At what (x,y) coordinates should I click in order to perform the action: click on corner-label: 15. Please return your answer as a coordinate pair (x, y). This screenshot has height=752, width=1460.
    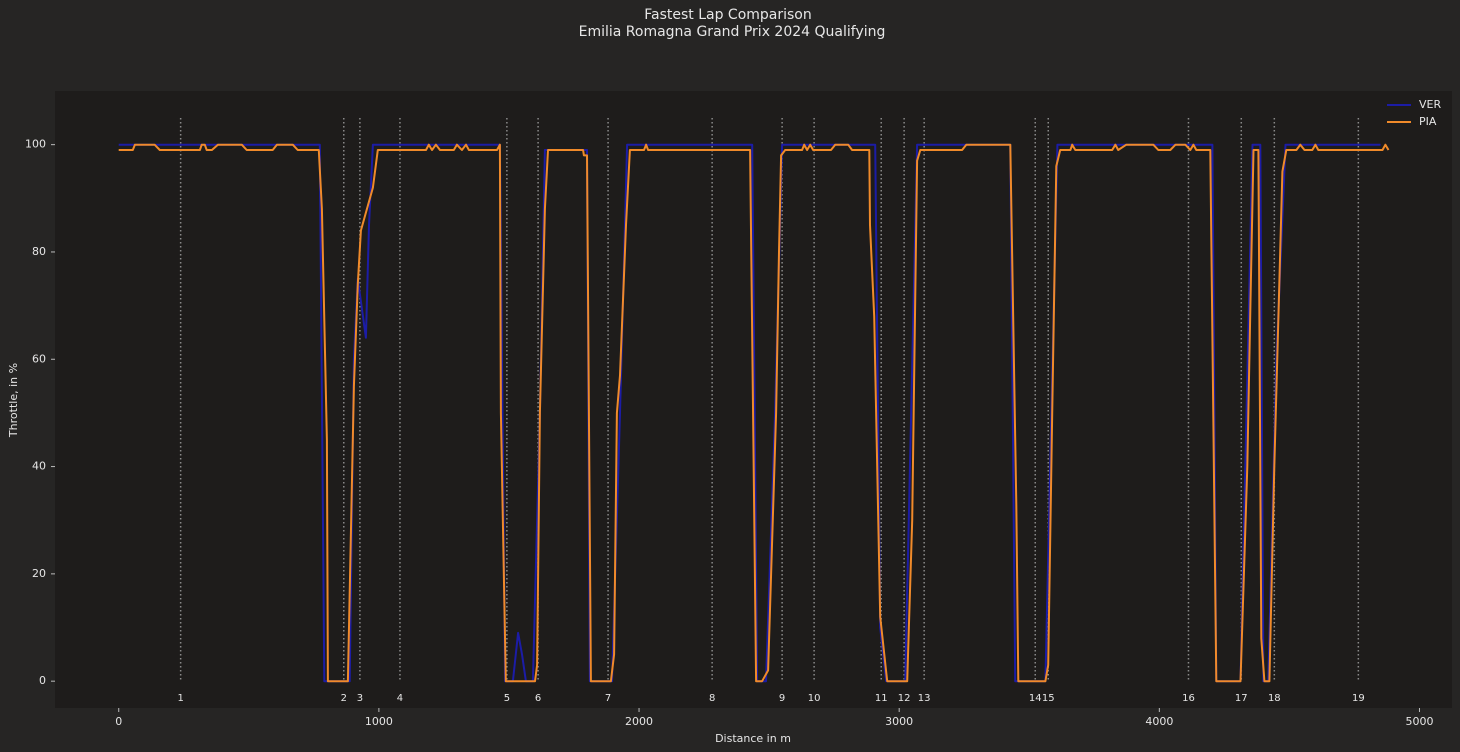
    Looking at the image, I should click on (1048, 698).